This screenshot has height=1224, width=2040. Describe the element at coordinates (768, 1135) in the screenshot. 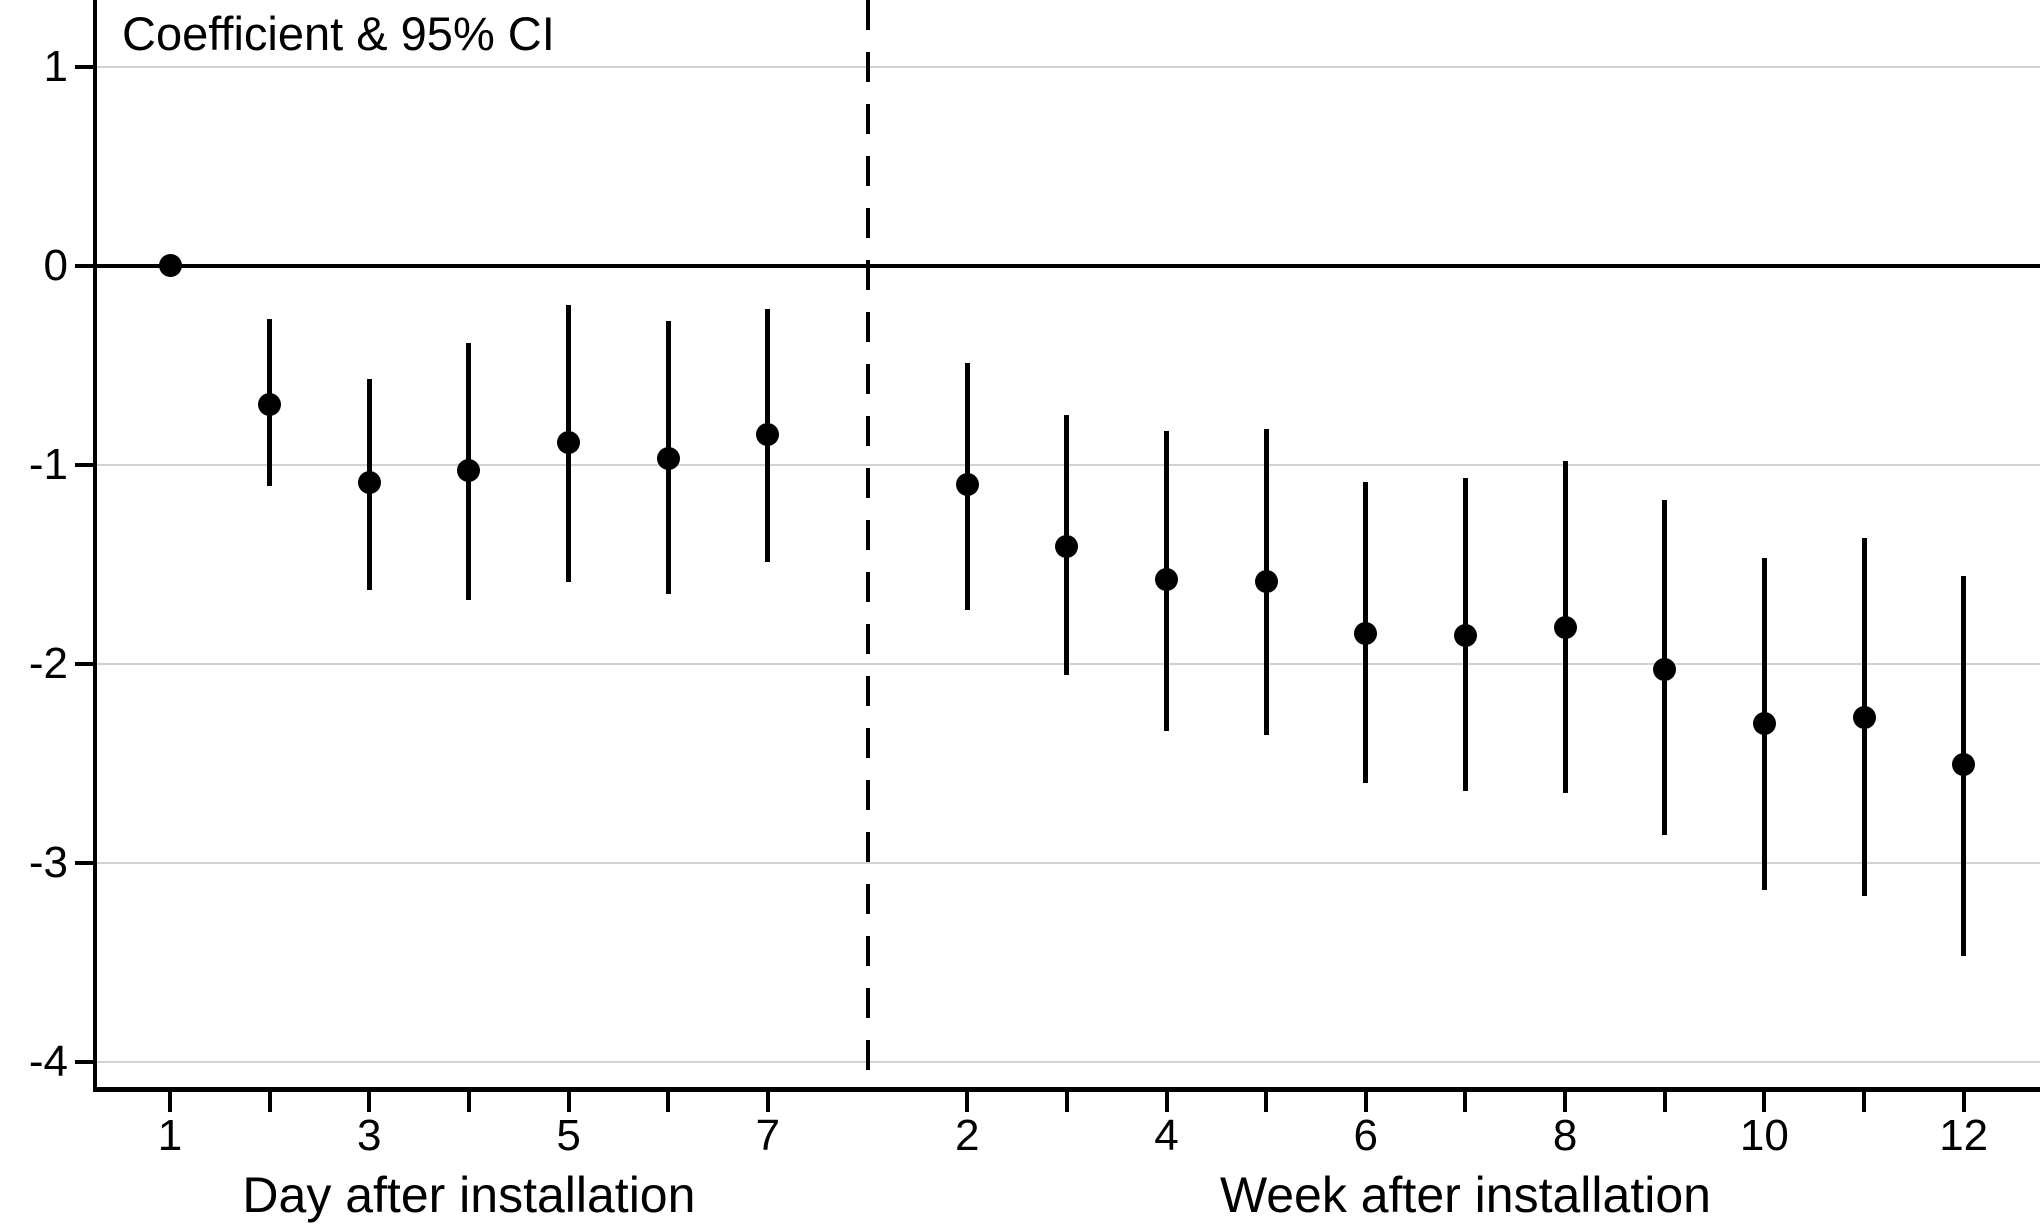

I see `x-axis-tick-label: 7` at that location.